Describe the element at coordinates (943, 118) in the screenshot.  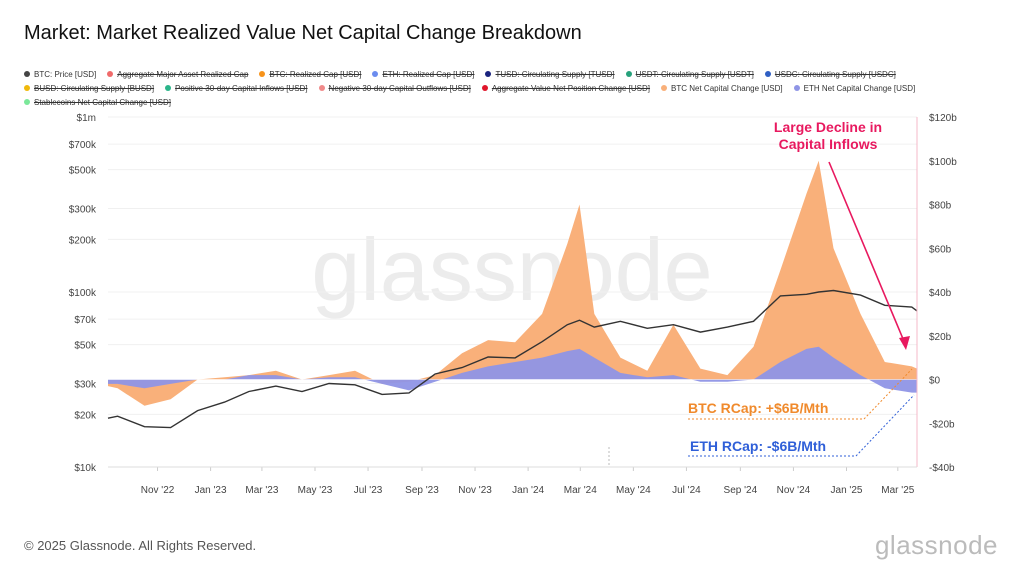
I see `right-tick-label: $120b` at that location.